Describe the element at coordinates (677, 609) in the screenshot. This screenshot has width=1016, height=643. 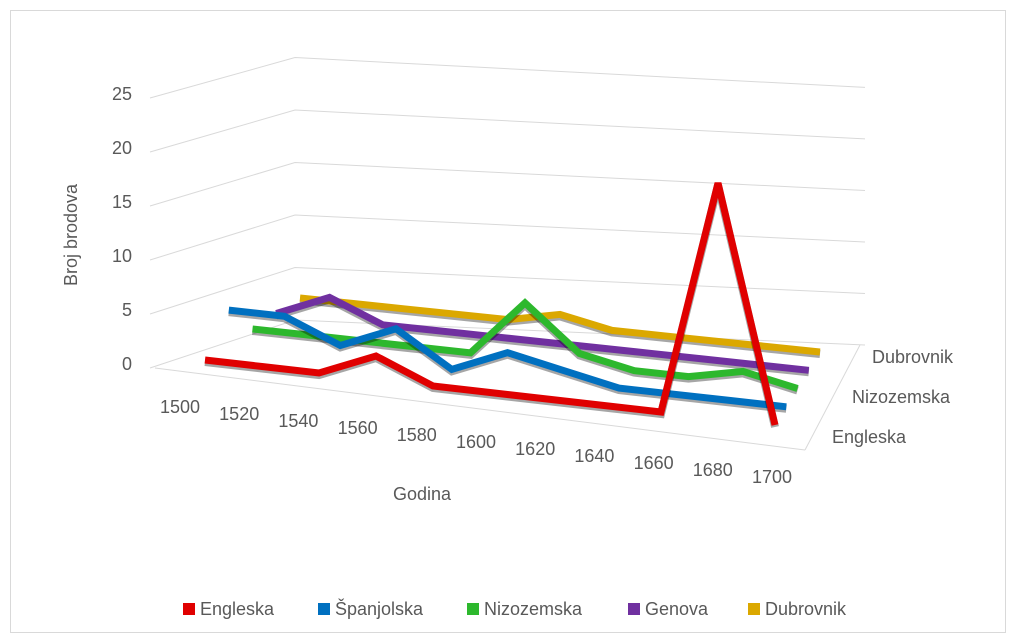
I see `legend-label: Genova` at that location.